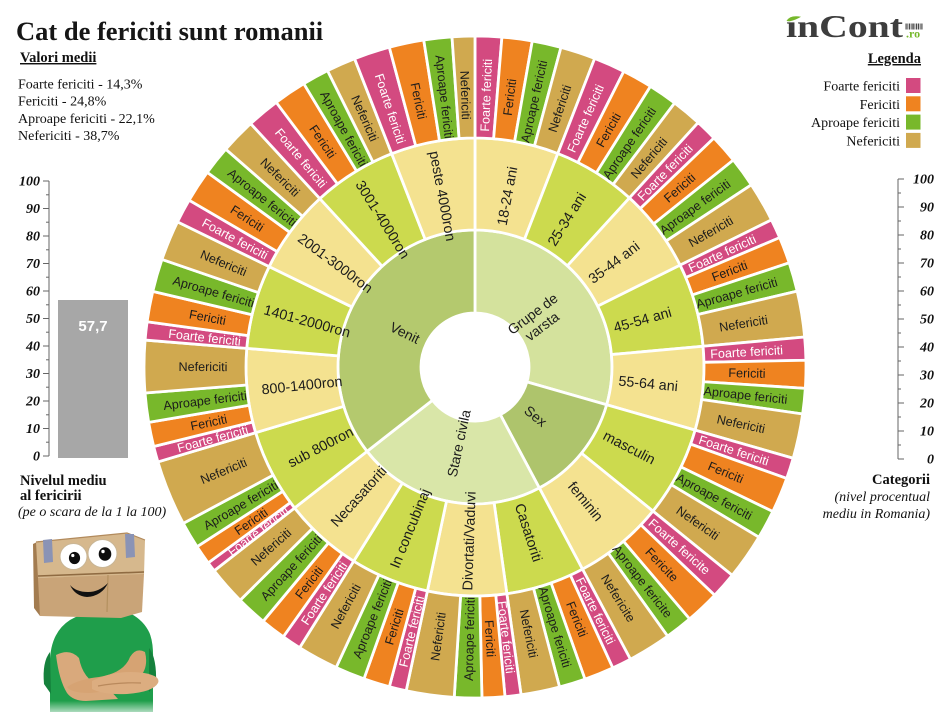 Image resolution: width=946 pixels, height=726 pixels. What do you see at coordinates (63, 481) in the screenshot?
I see `svg-text: Nivelul mediu` at bounding box center [63, 481].